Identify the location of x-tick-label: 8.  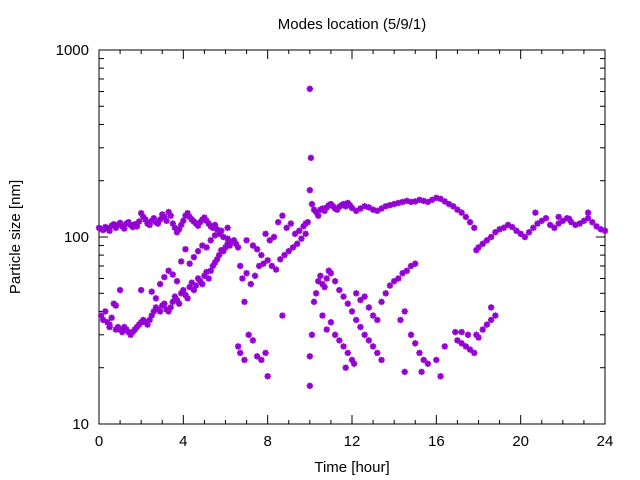
(267, 441).